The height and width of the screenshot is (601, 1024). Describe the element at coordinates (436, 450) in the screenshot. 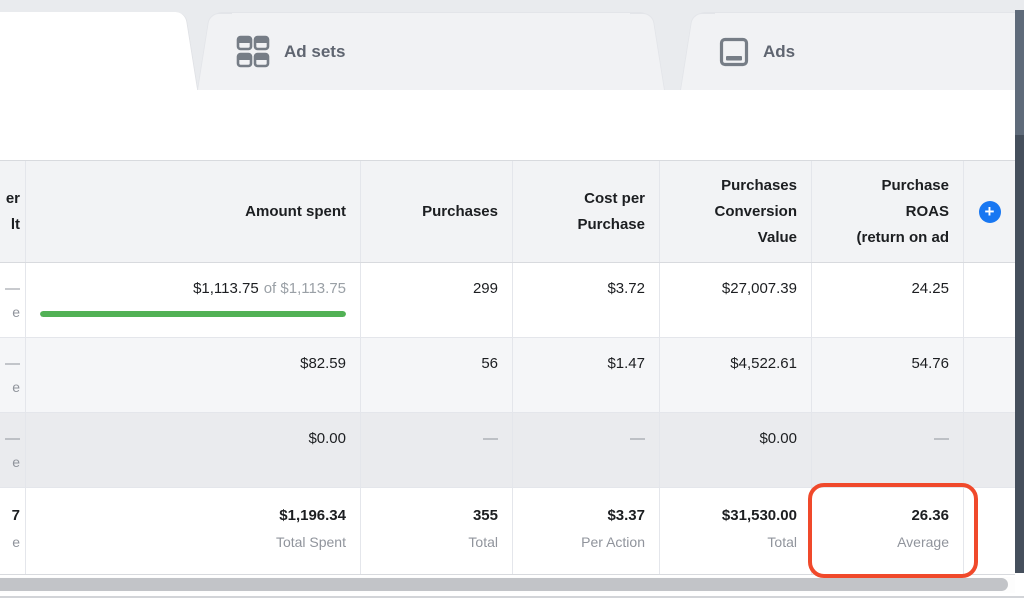

I see `purchases-cell: —` at that location.